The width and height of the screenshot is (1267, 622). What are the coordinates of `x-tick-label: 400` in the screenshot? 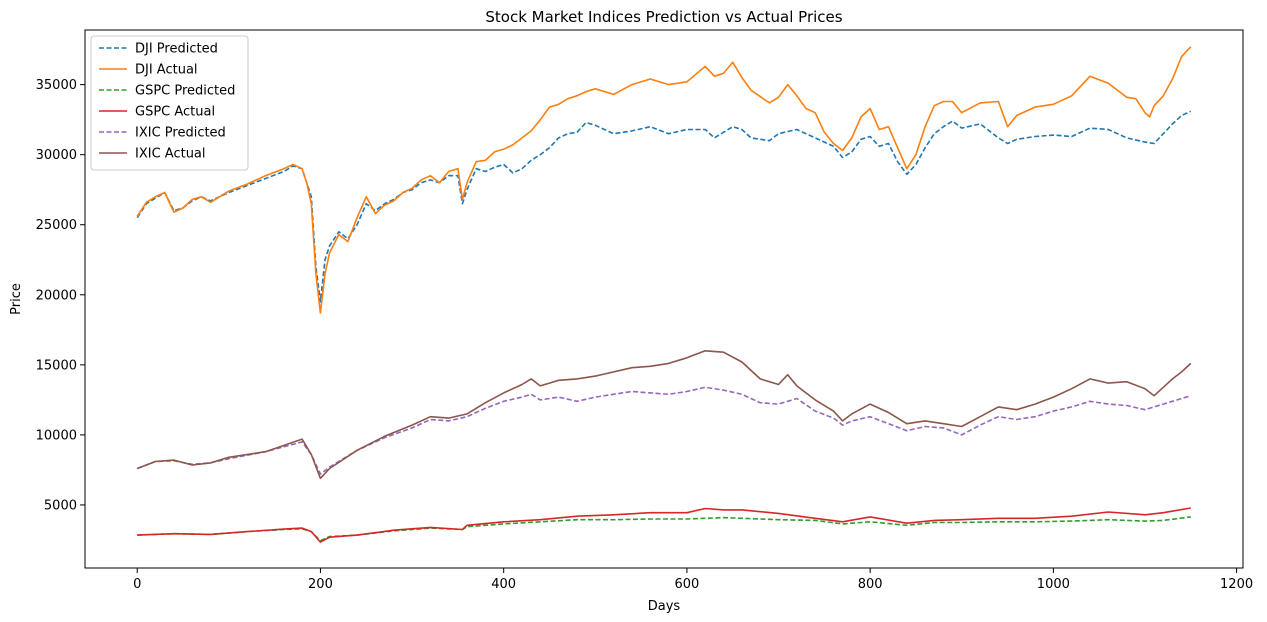 It's located at (503, 584).